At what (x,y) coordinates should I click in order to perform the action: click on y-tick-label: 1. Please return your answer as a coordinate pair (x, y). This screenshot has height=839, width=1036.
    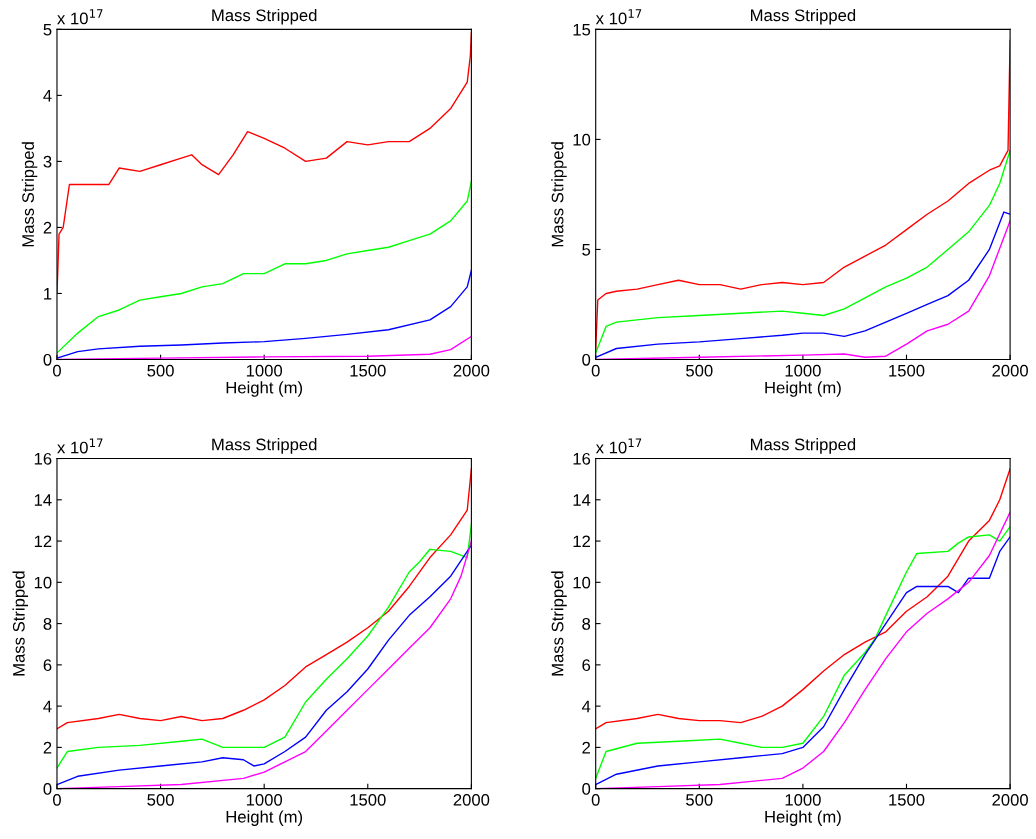
    Looking at the image, I should click on (48, 294).